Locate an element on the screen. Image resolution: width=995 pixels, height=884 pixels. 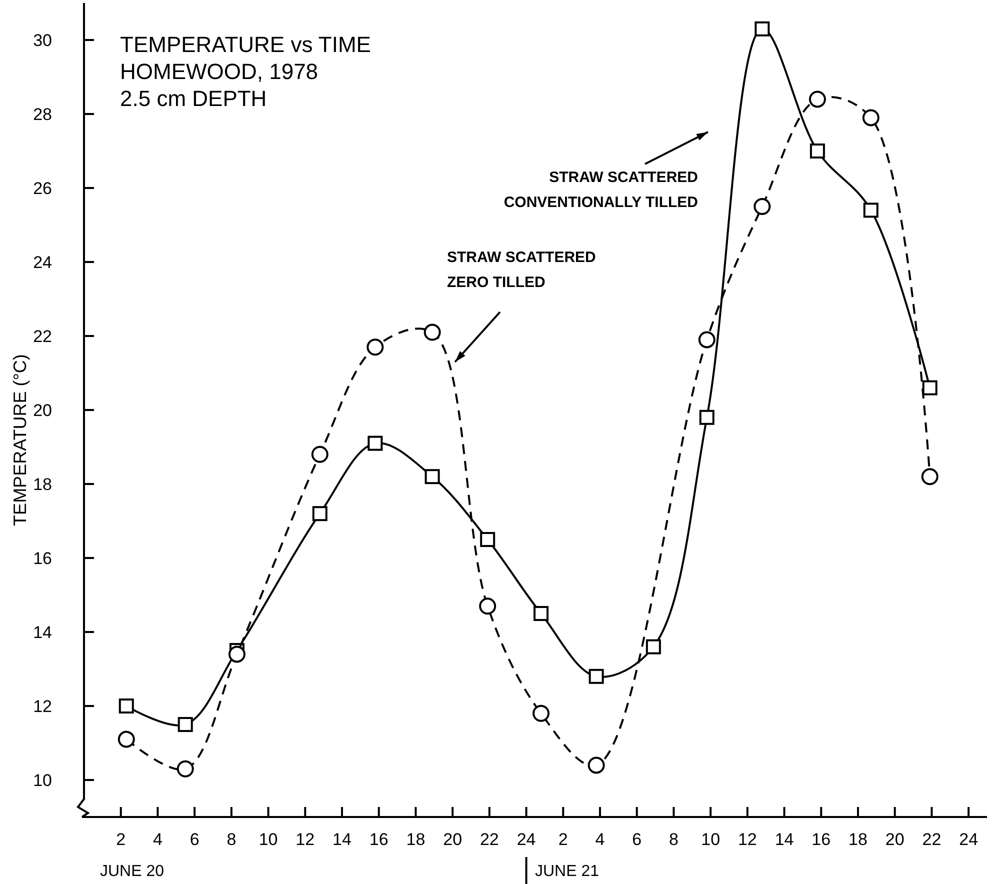
text: STRAW SCATTERED ZERO TILLED is located at coordinates (521, 270).